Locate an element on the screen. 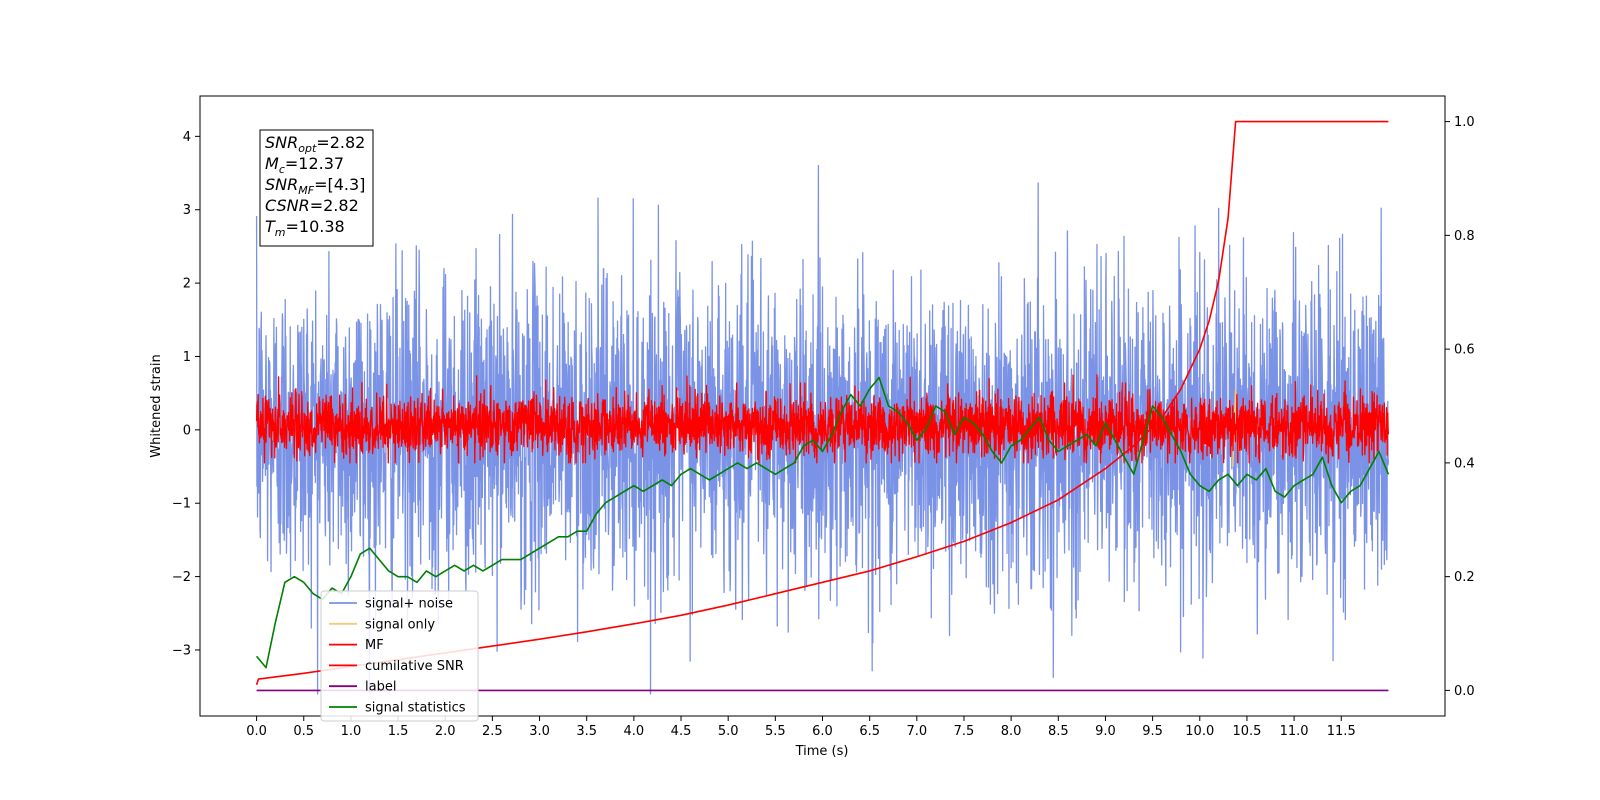  y-tick-label: 0 is located at coordinates (187, 430).